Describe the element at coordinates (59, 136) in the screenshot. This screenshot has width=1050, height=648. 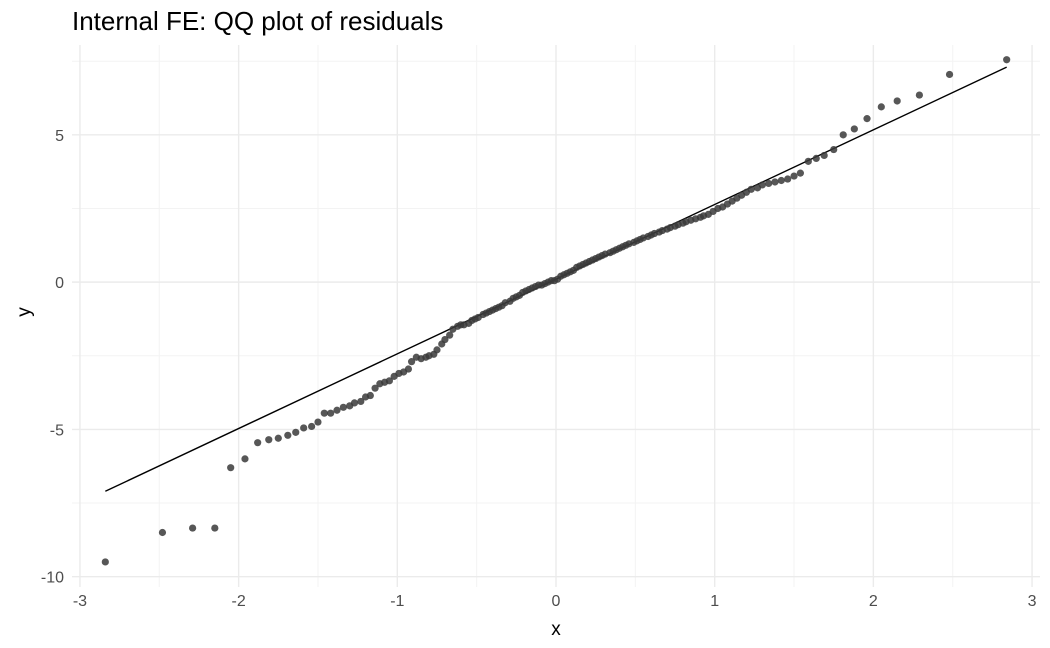
I see `y-tick-label: 5` at that location.